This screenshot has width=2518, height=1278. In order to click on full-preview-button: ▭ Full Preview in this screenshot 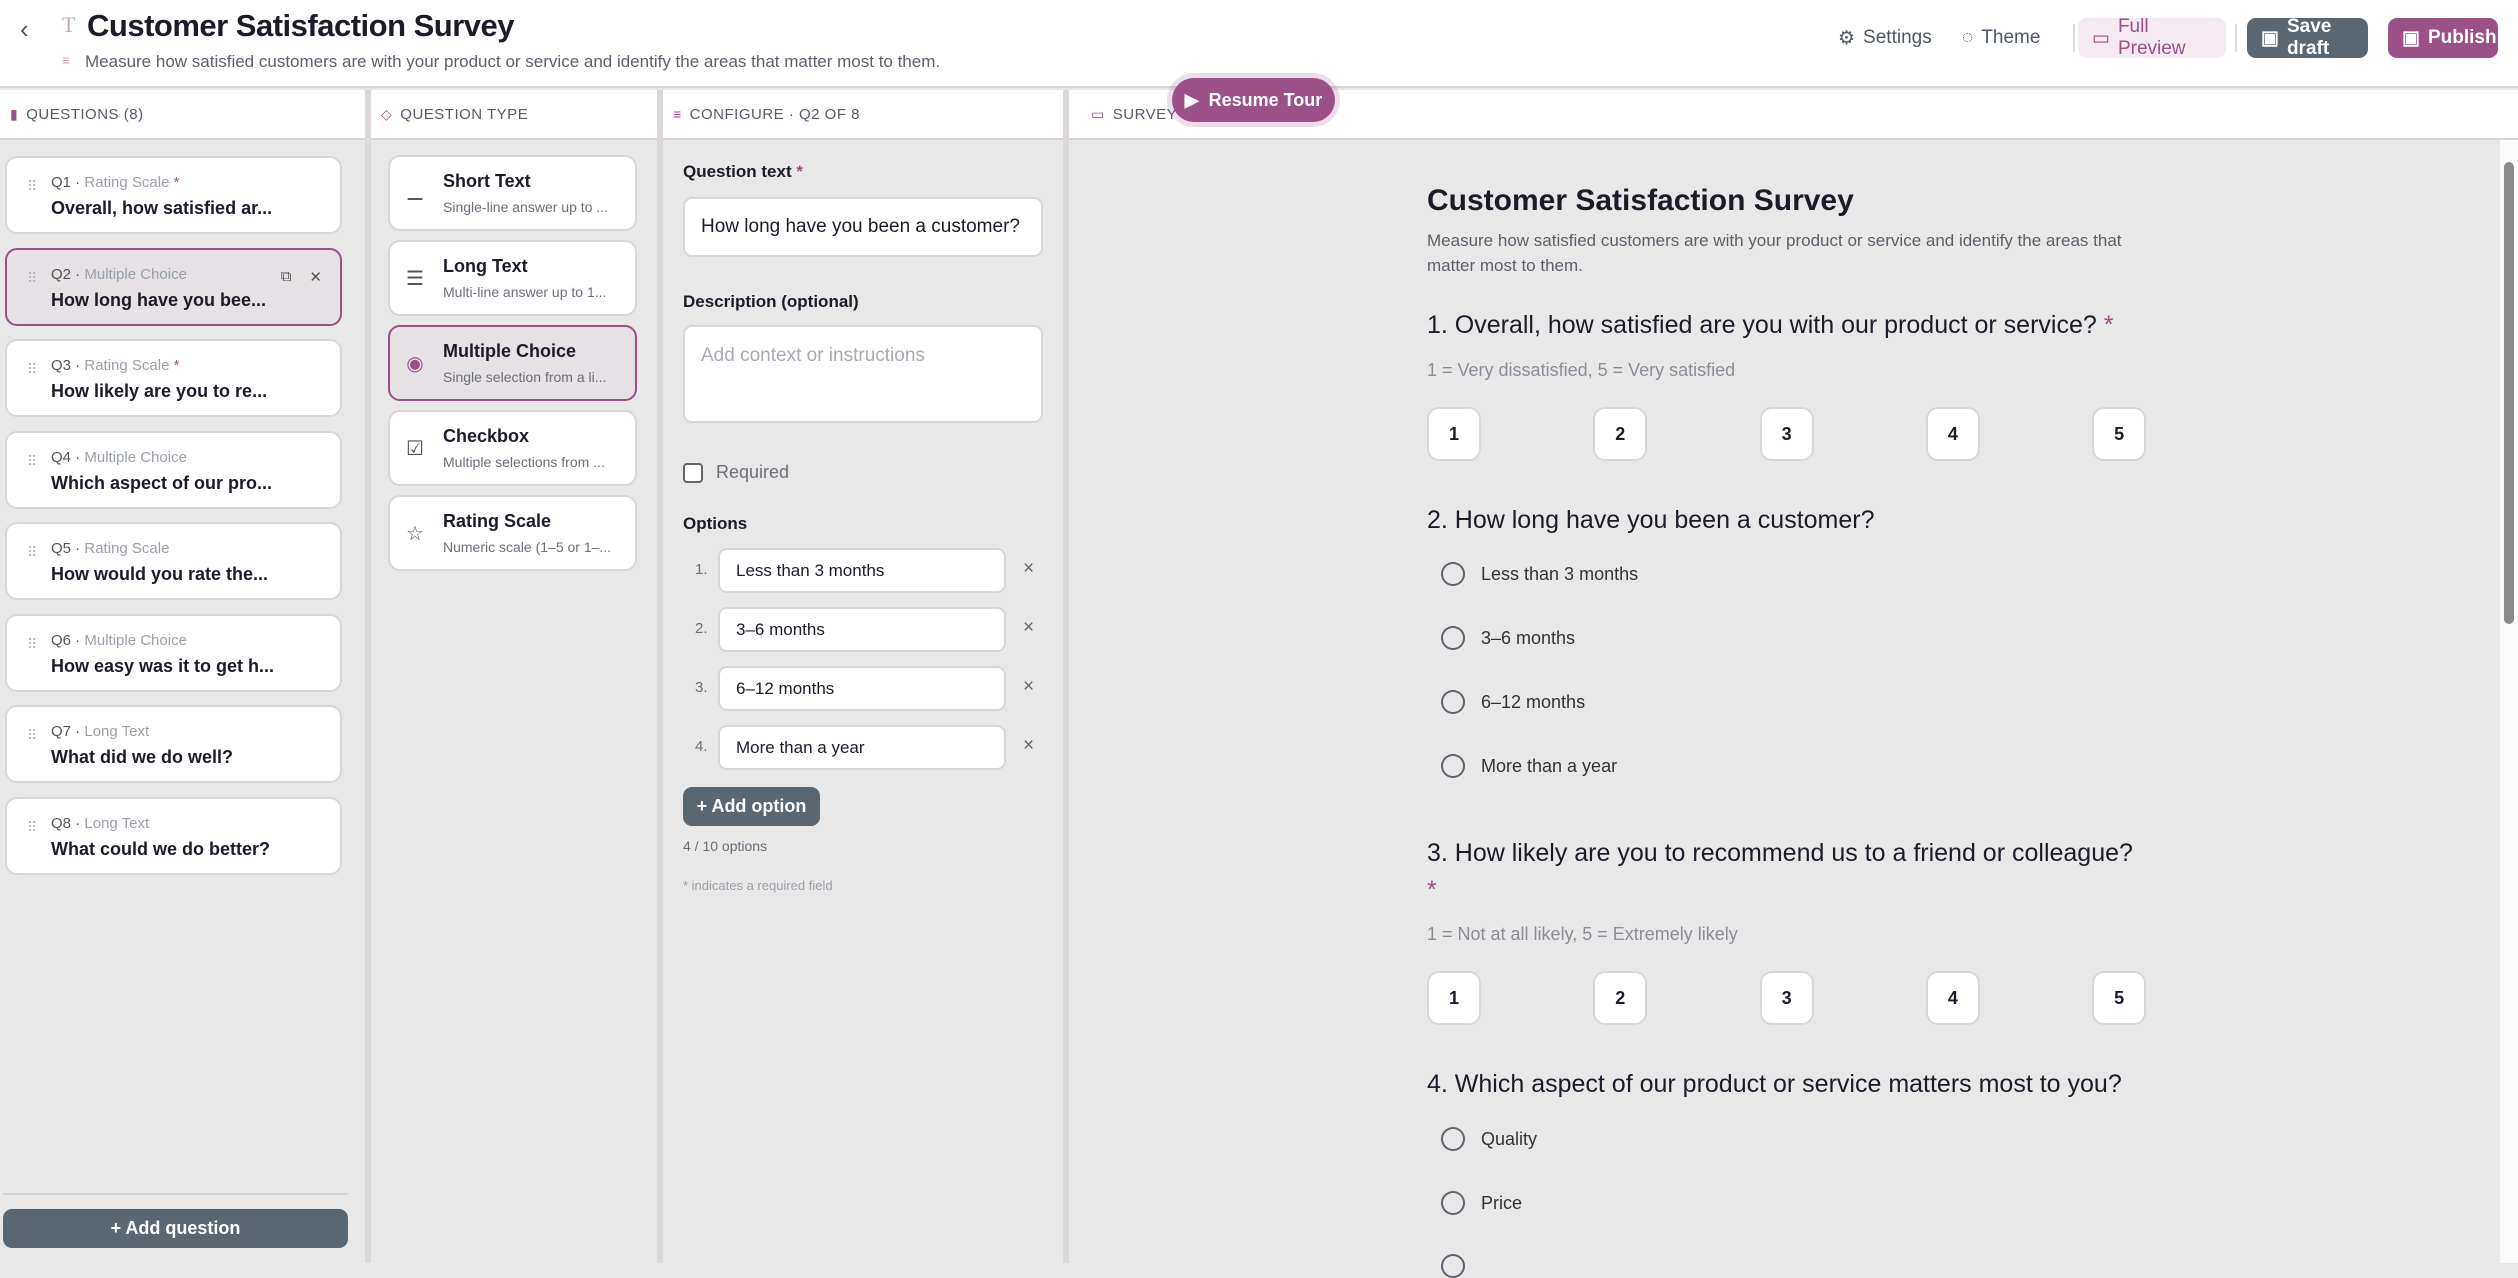, I will do `click(2152, 37)`.